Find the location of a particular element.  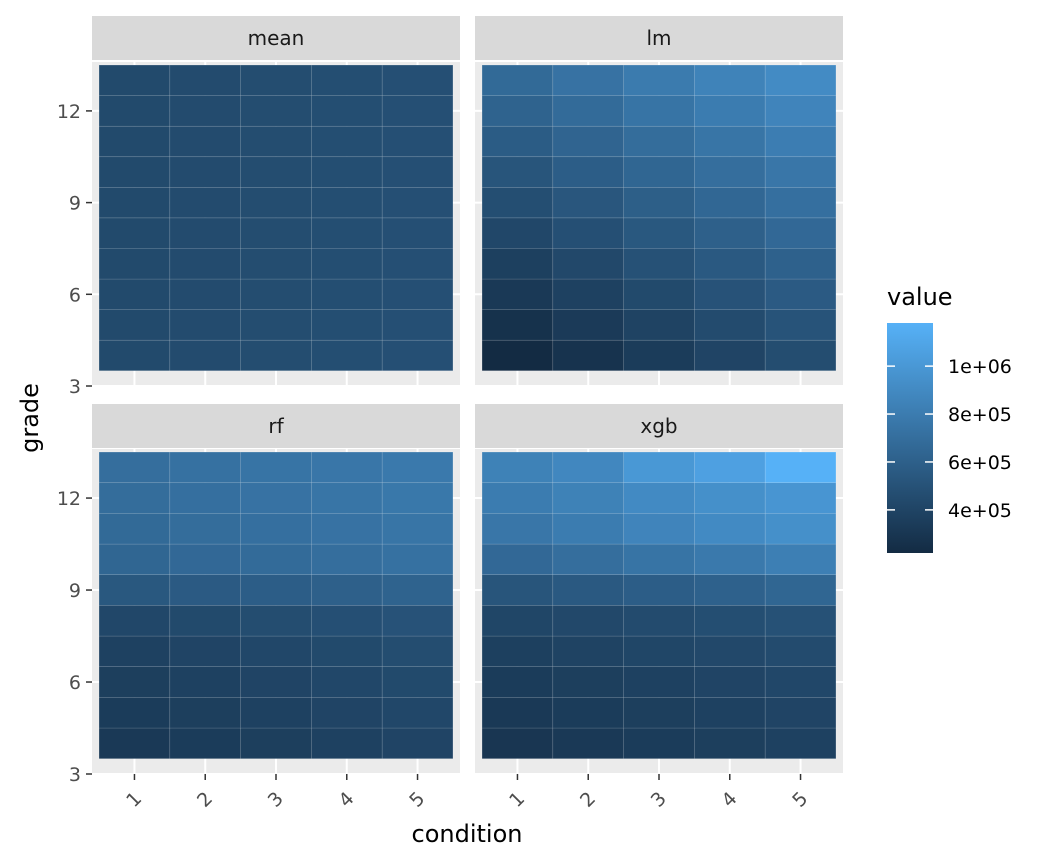

x-tick-label: 5 is located at coordinates (417, 800).